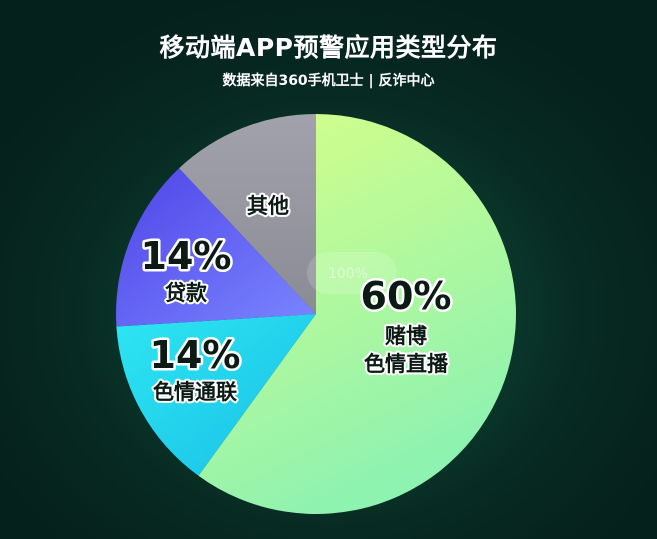 This screenshot has height=539, width=657. I want to click on slice-value-label-loan: 14%, so click(186, 256).